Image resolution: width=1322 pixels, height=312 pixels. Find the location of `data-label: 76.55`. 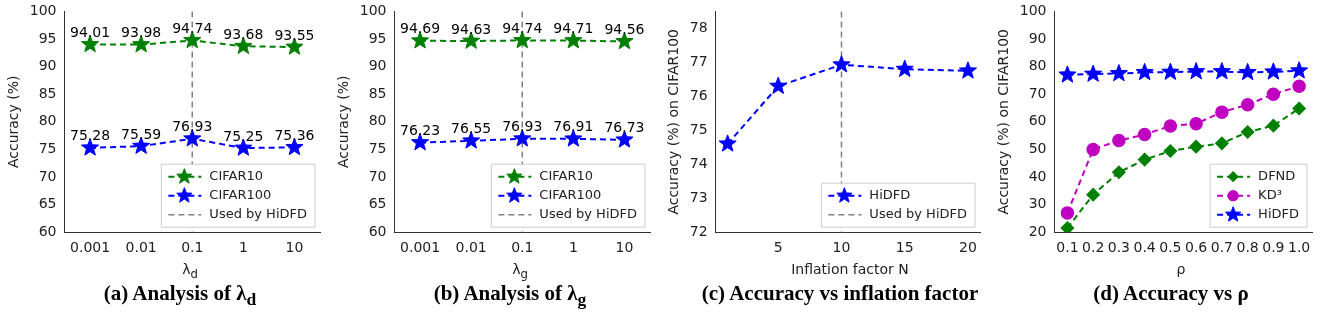

data-label: 76.55 is located at coordinates (471, 128).